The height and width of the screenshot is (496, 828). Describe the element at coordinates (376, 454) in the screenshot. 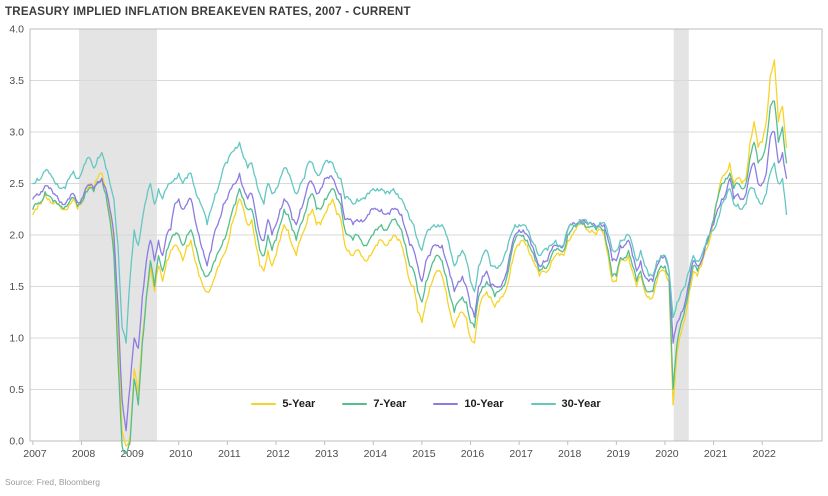

I see `svg-text: 2014` at that location.